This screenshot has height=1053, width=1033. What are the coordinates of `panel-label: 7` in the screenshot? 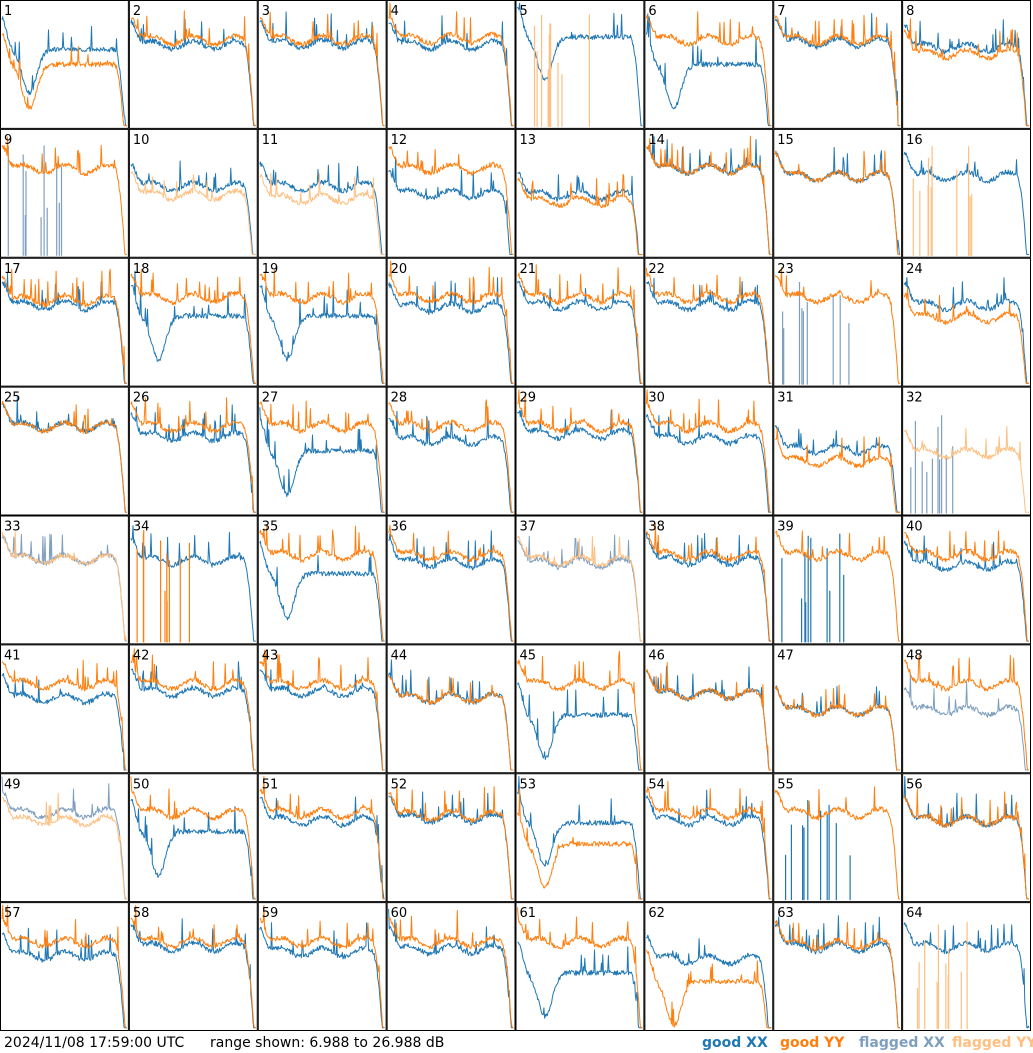 It's located at (781, 11).